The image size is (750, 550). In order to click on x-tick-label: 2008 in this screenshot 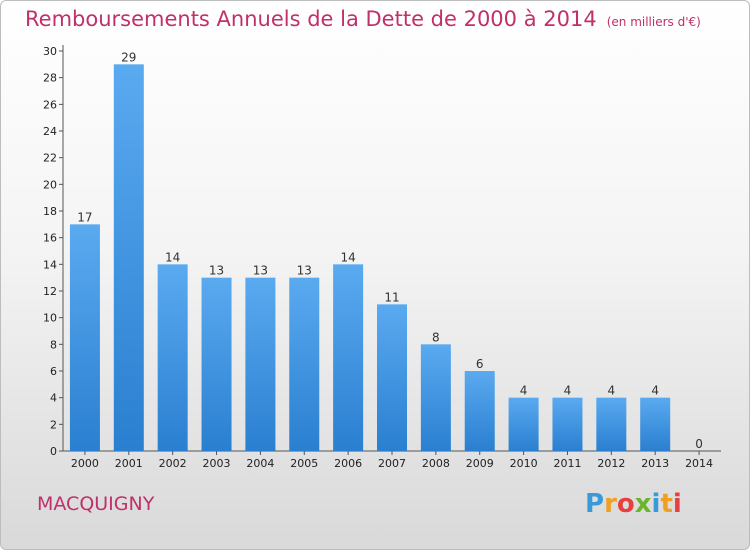, I will do `click(436, 463)`.